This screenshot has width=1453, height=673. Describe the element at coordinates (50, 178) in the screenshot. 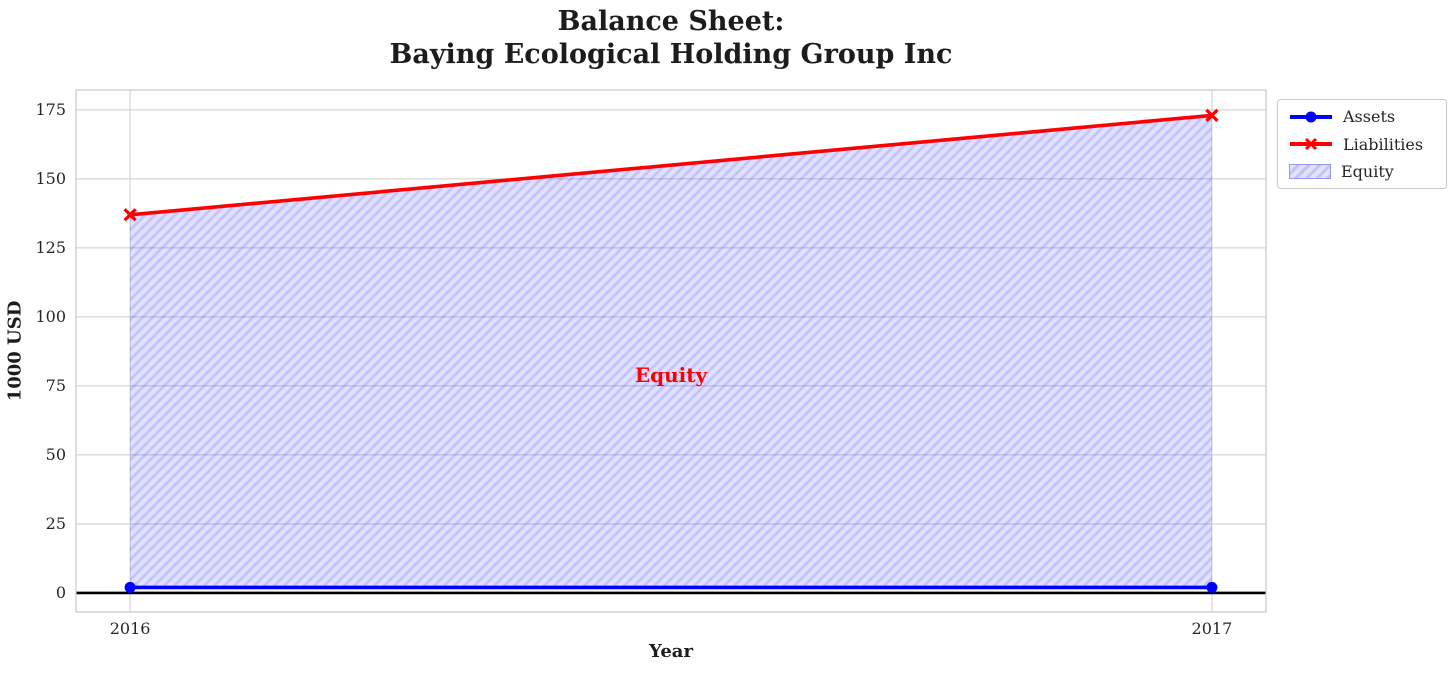

I see `y-tick-label: 150` at that location.